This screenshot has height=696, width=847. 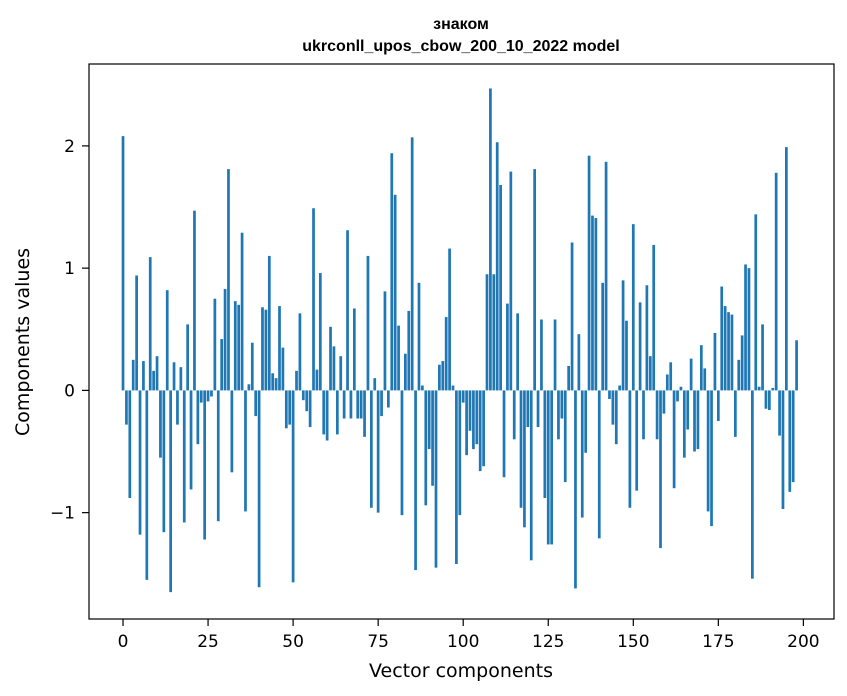 What do you see at coordinates (460, 46) in the screenshot?
I see `chart-title-line2: ukrconll_upos_cbow_200_10_2022 model` at bounding box center [460, 46].